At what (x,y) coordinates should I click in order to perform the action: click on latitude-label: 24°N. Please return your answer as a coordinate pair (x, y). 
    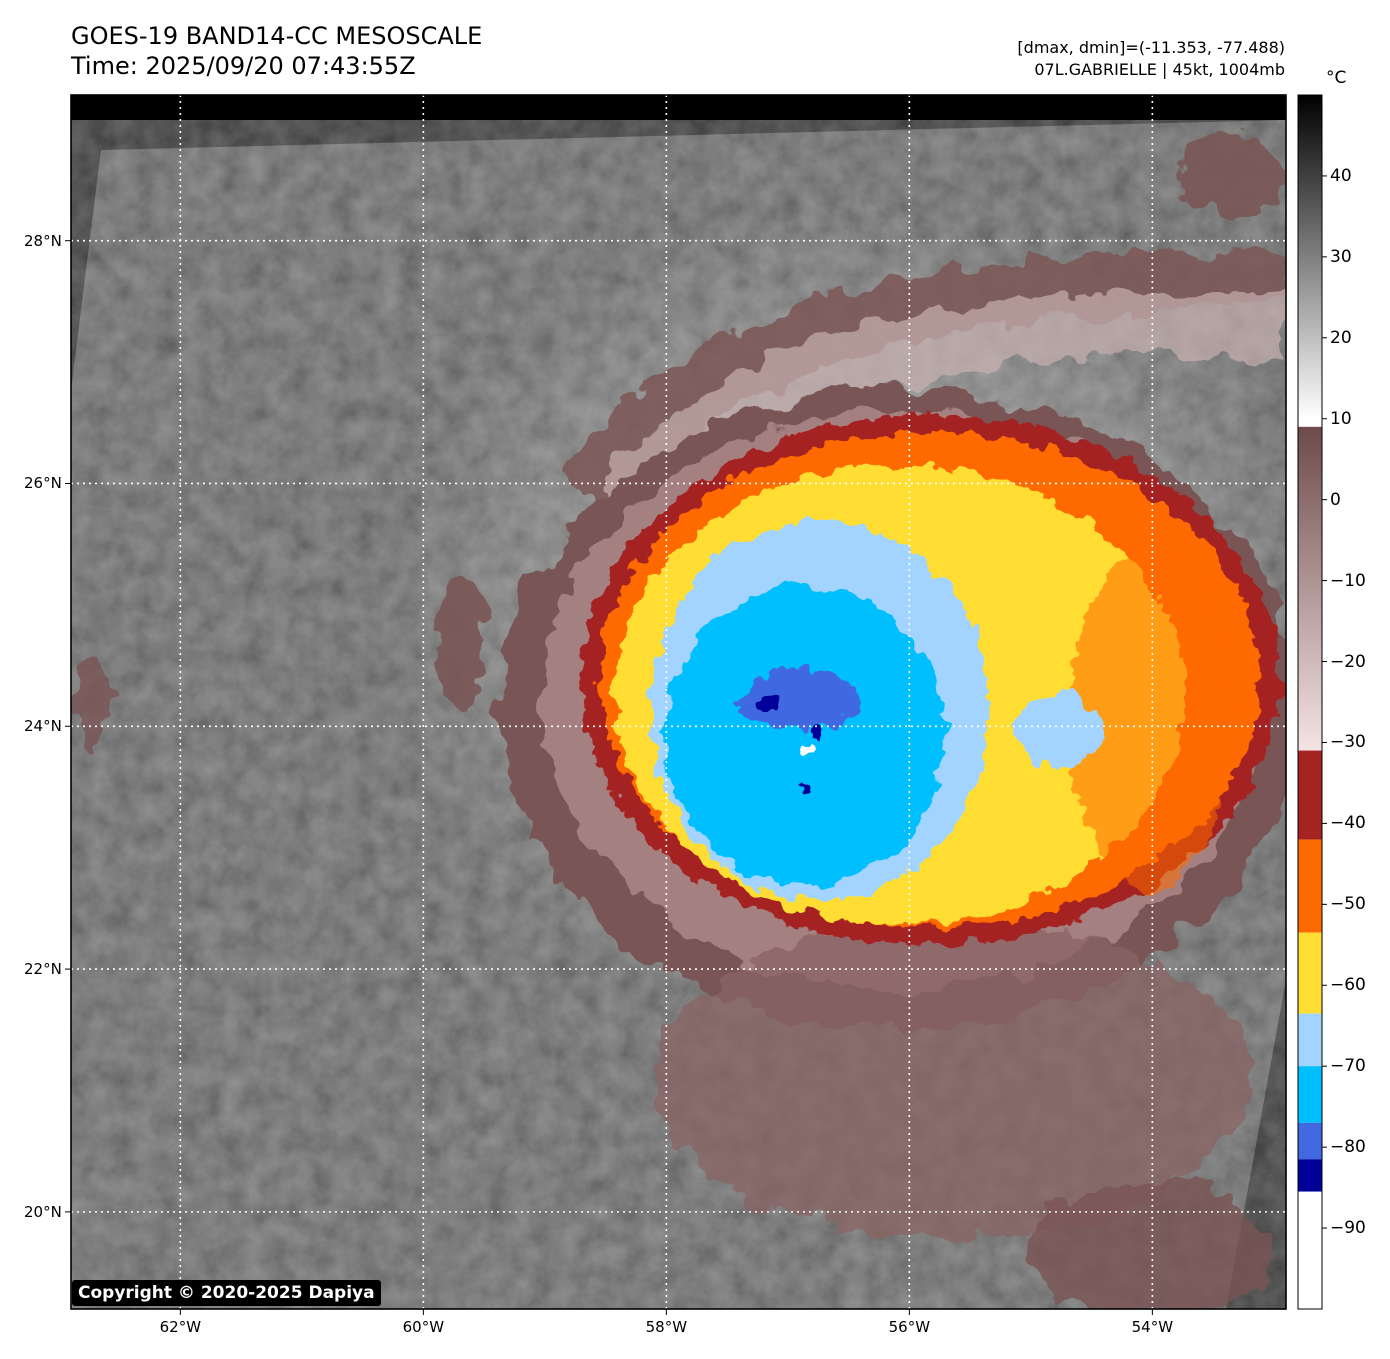
    Looking at the image, I should click on (43, 726).